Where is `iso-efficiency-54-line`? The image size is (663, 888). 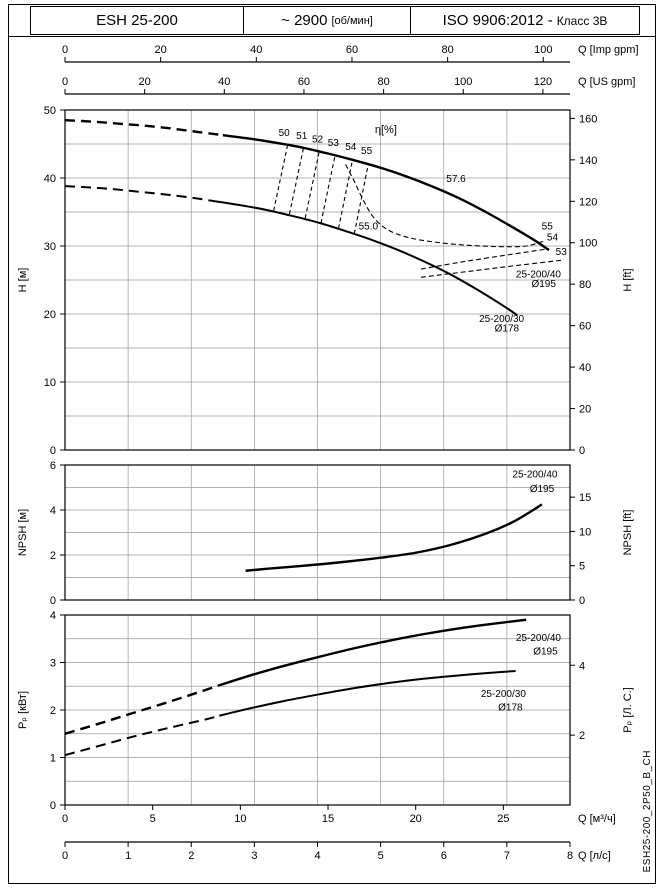
iso-efficiency-54-line is located at coordinates (485, 259).